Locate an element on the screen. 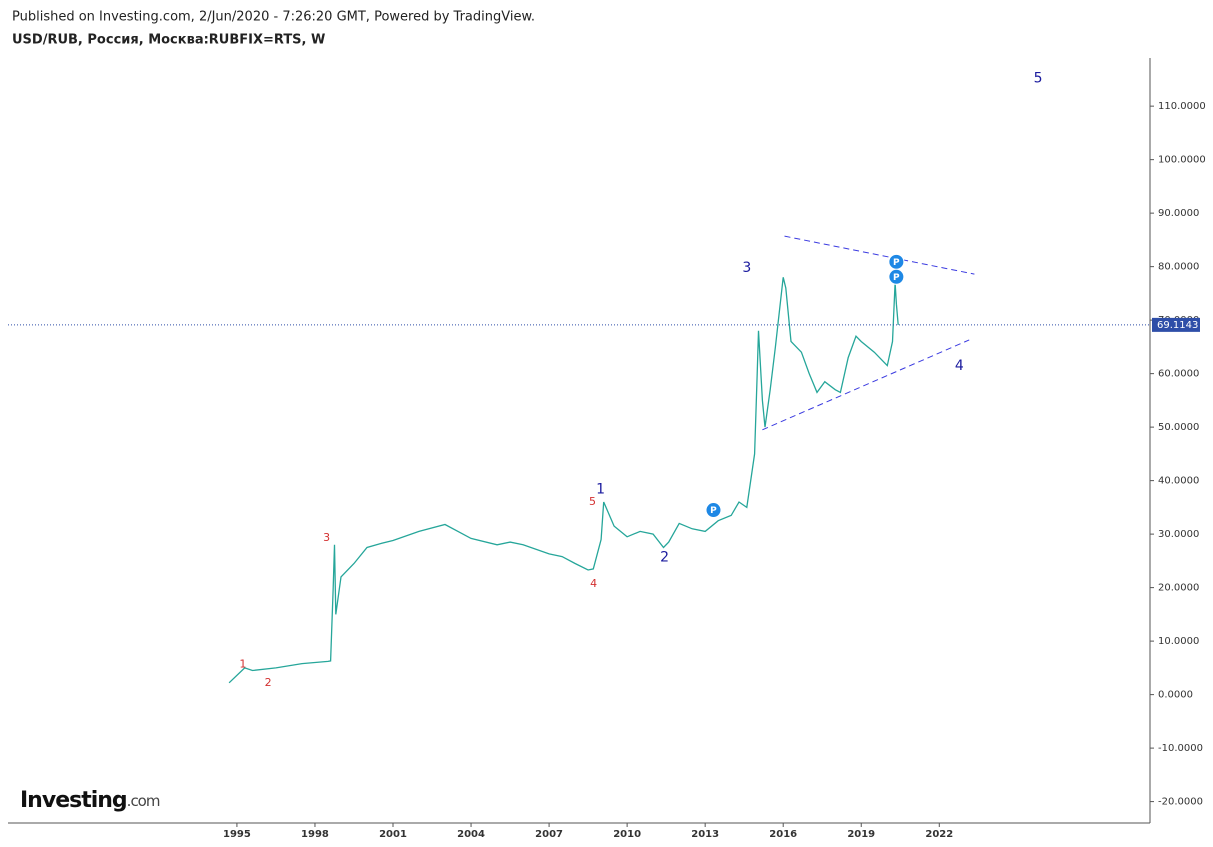 This screenshot has width=1213, height=847. logo: Investing.com is located at coordinates (90, 800).